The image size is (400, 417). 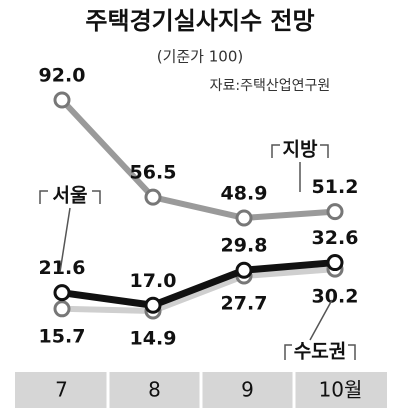 What do you see at coordinates (244, 193) in the screenshot?
I see `data-label: 48.9` at bounding box center [244, 193].